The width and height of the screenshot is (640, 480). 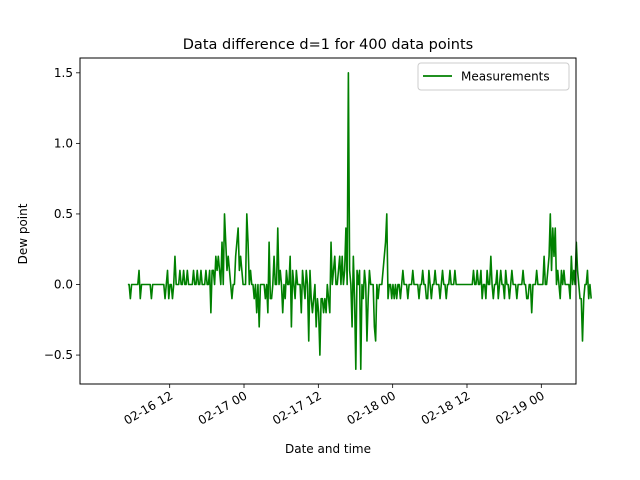 I want to click on chart-title: Data difference d=1 for 400 data points, so click(x=328, y=45).